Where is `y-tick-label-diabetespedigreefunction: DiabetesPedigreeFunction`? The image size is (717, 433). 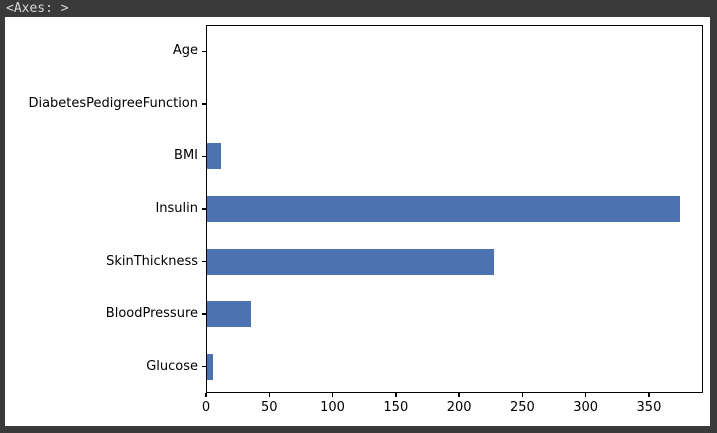 y-tick-label-diabetespedigreefunction: DiabetesPedigreeFunction is located at coordinates (113, 103).